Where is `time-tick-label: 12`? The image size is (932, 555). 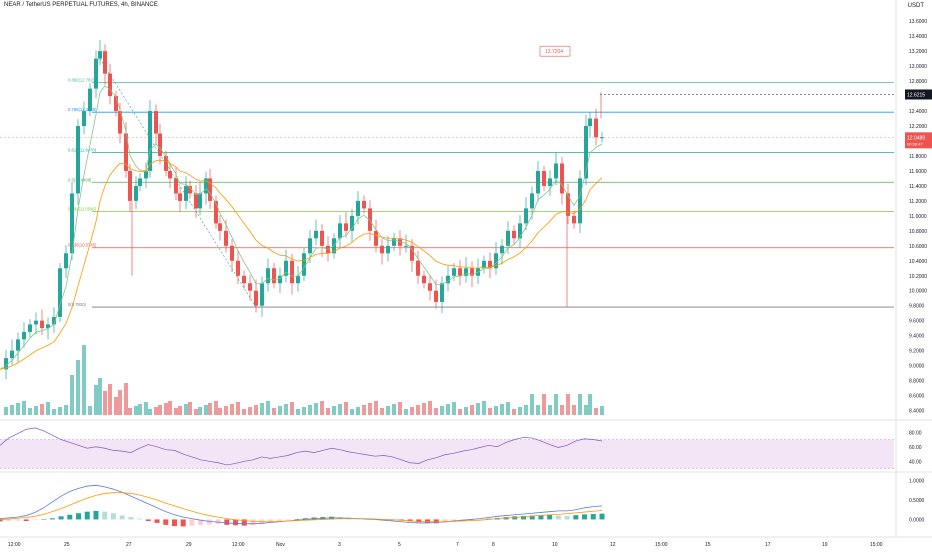 time-tick-label: 12 is located at coordinates (613, 545).